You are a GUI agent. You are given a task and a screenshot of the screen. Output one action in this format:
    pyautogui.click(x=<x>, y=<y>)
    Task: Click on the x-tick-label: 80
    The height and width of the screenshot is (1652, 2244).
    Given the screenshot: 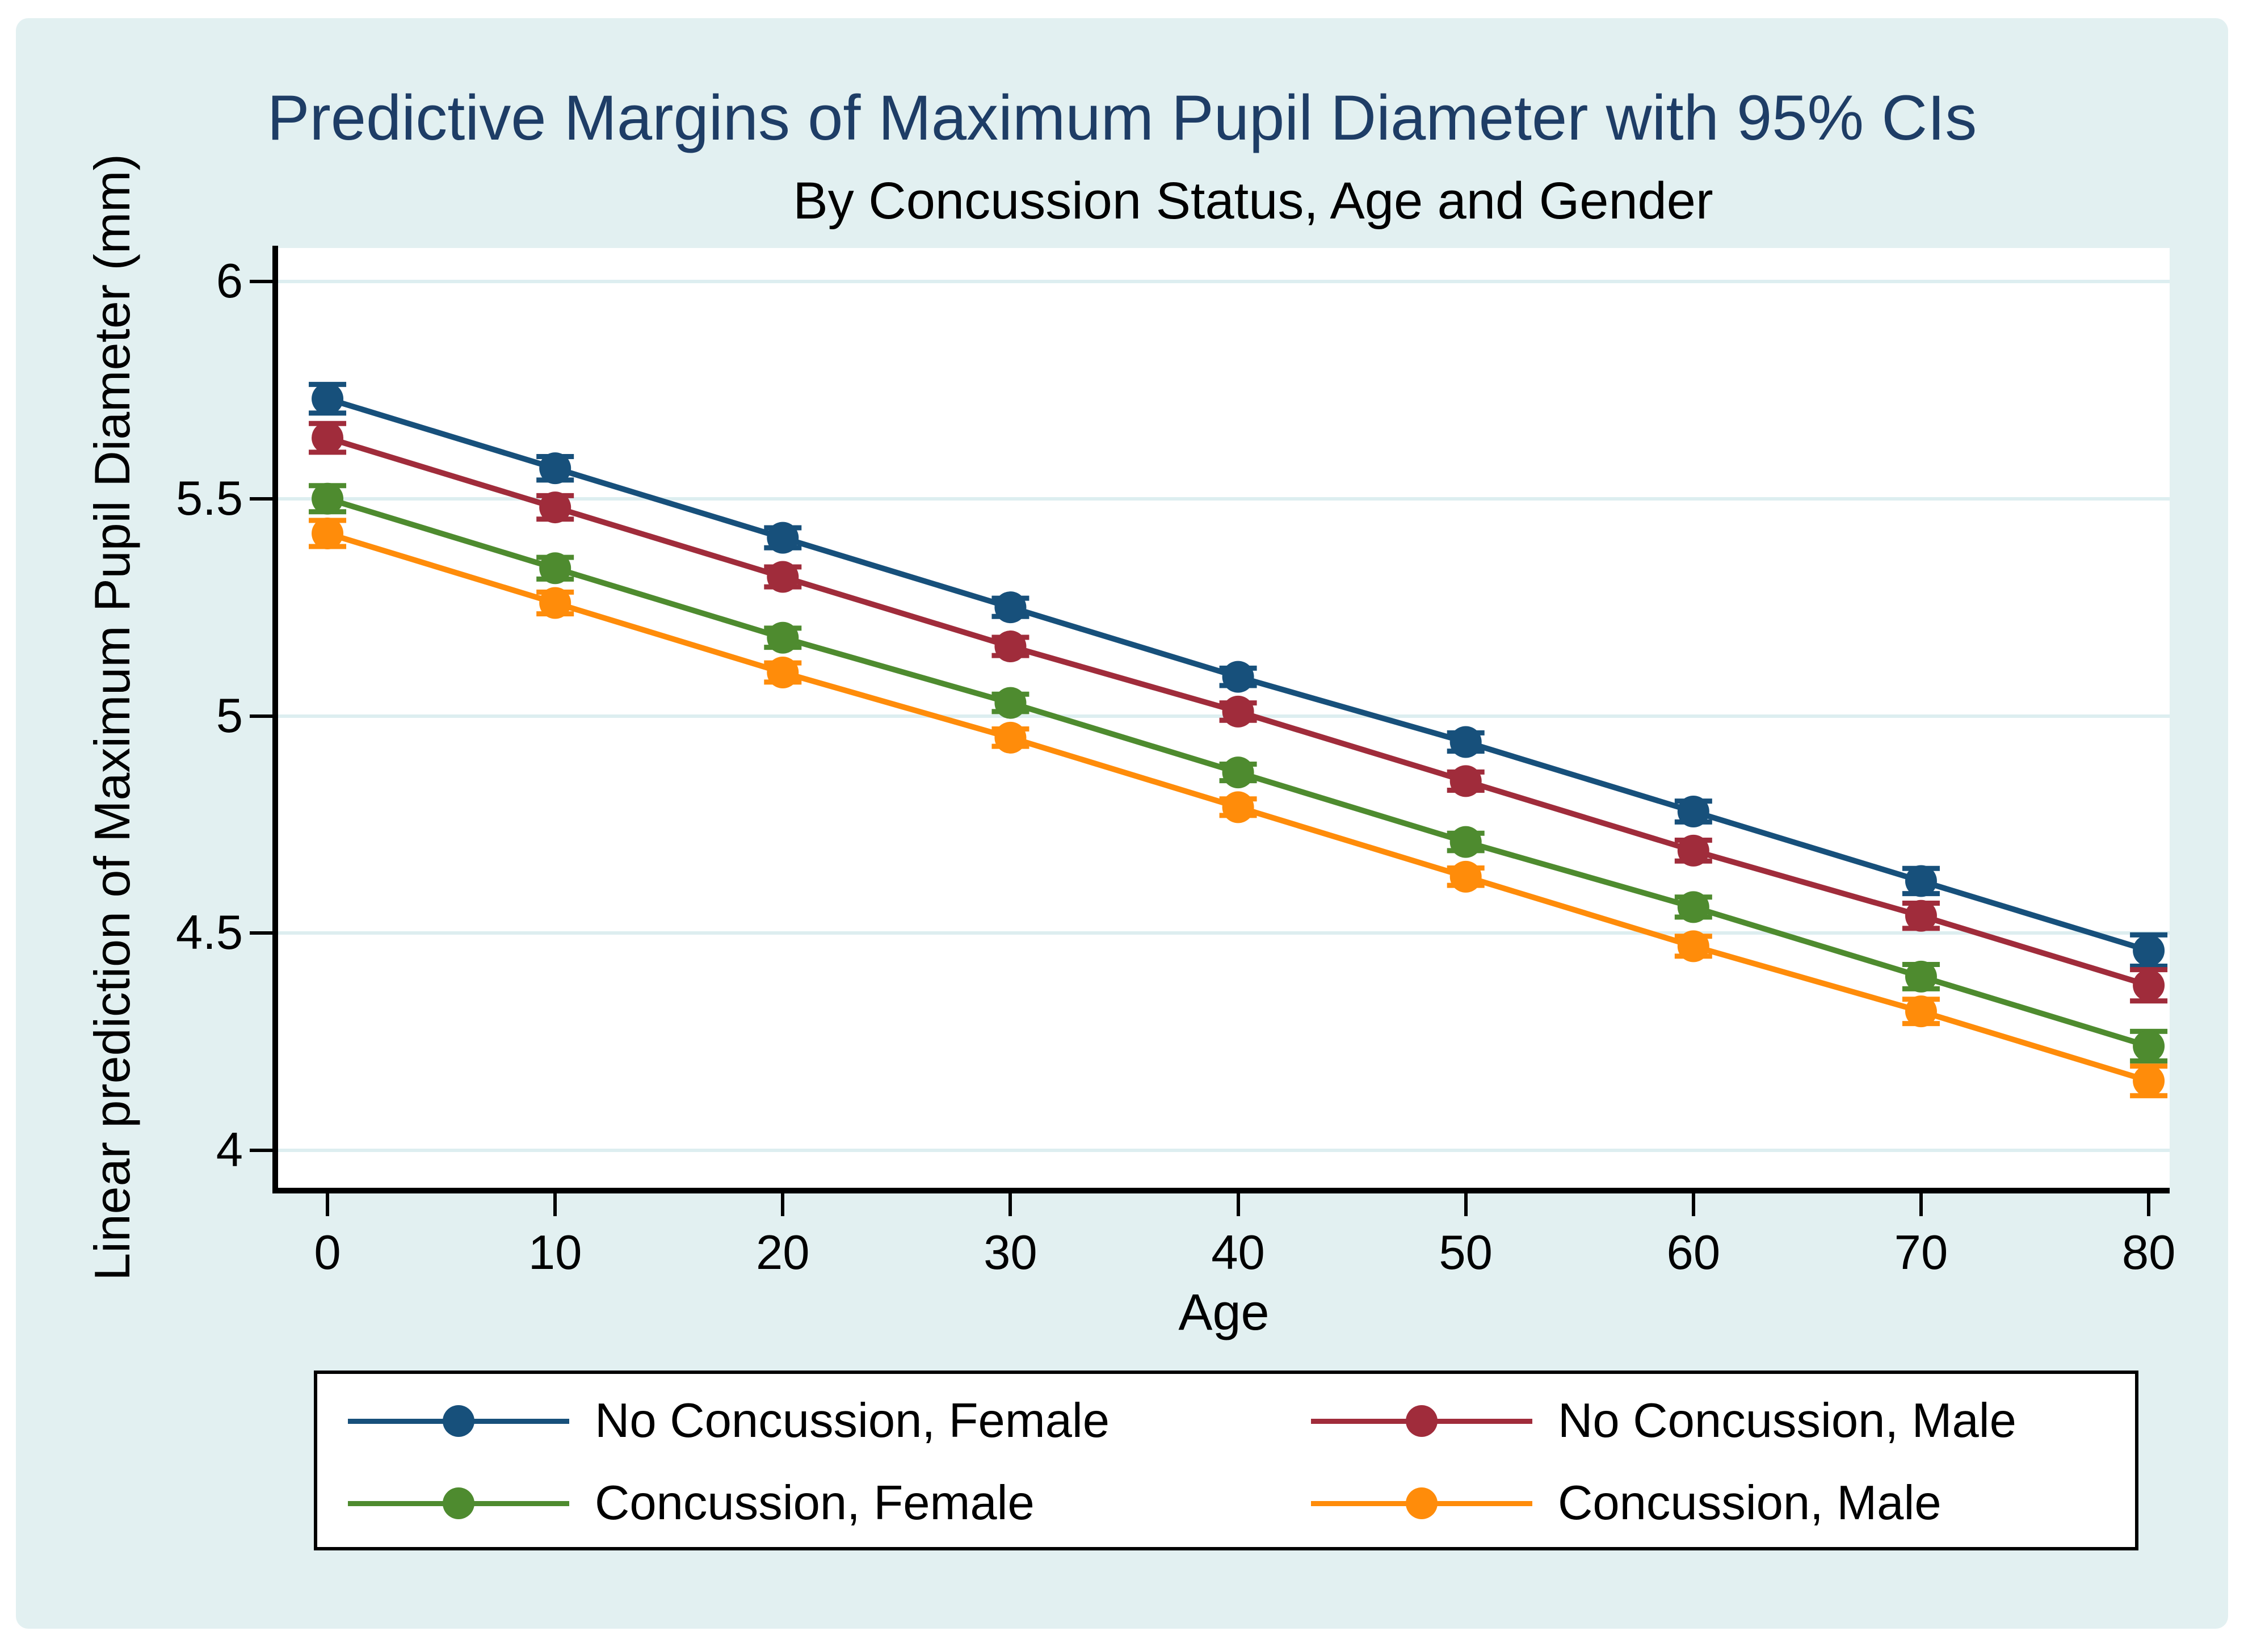 What is the action you would take?
    pyautogui.click(x=2148, y=1253)
    